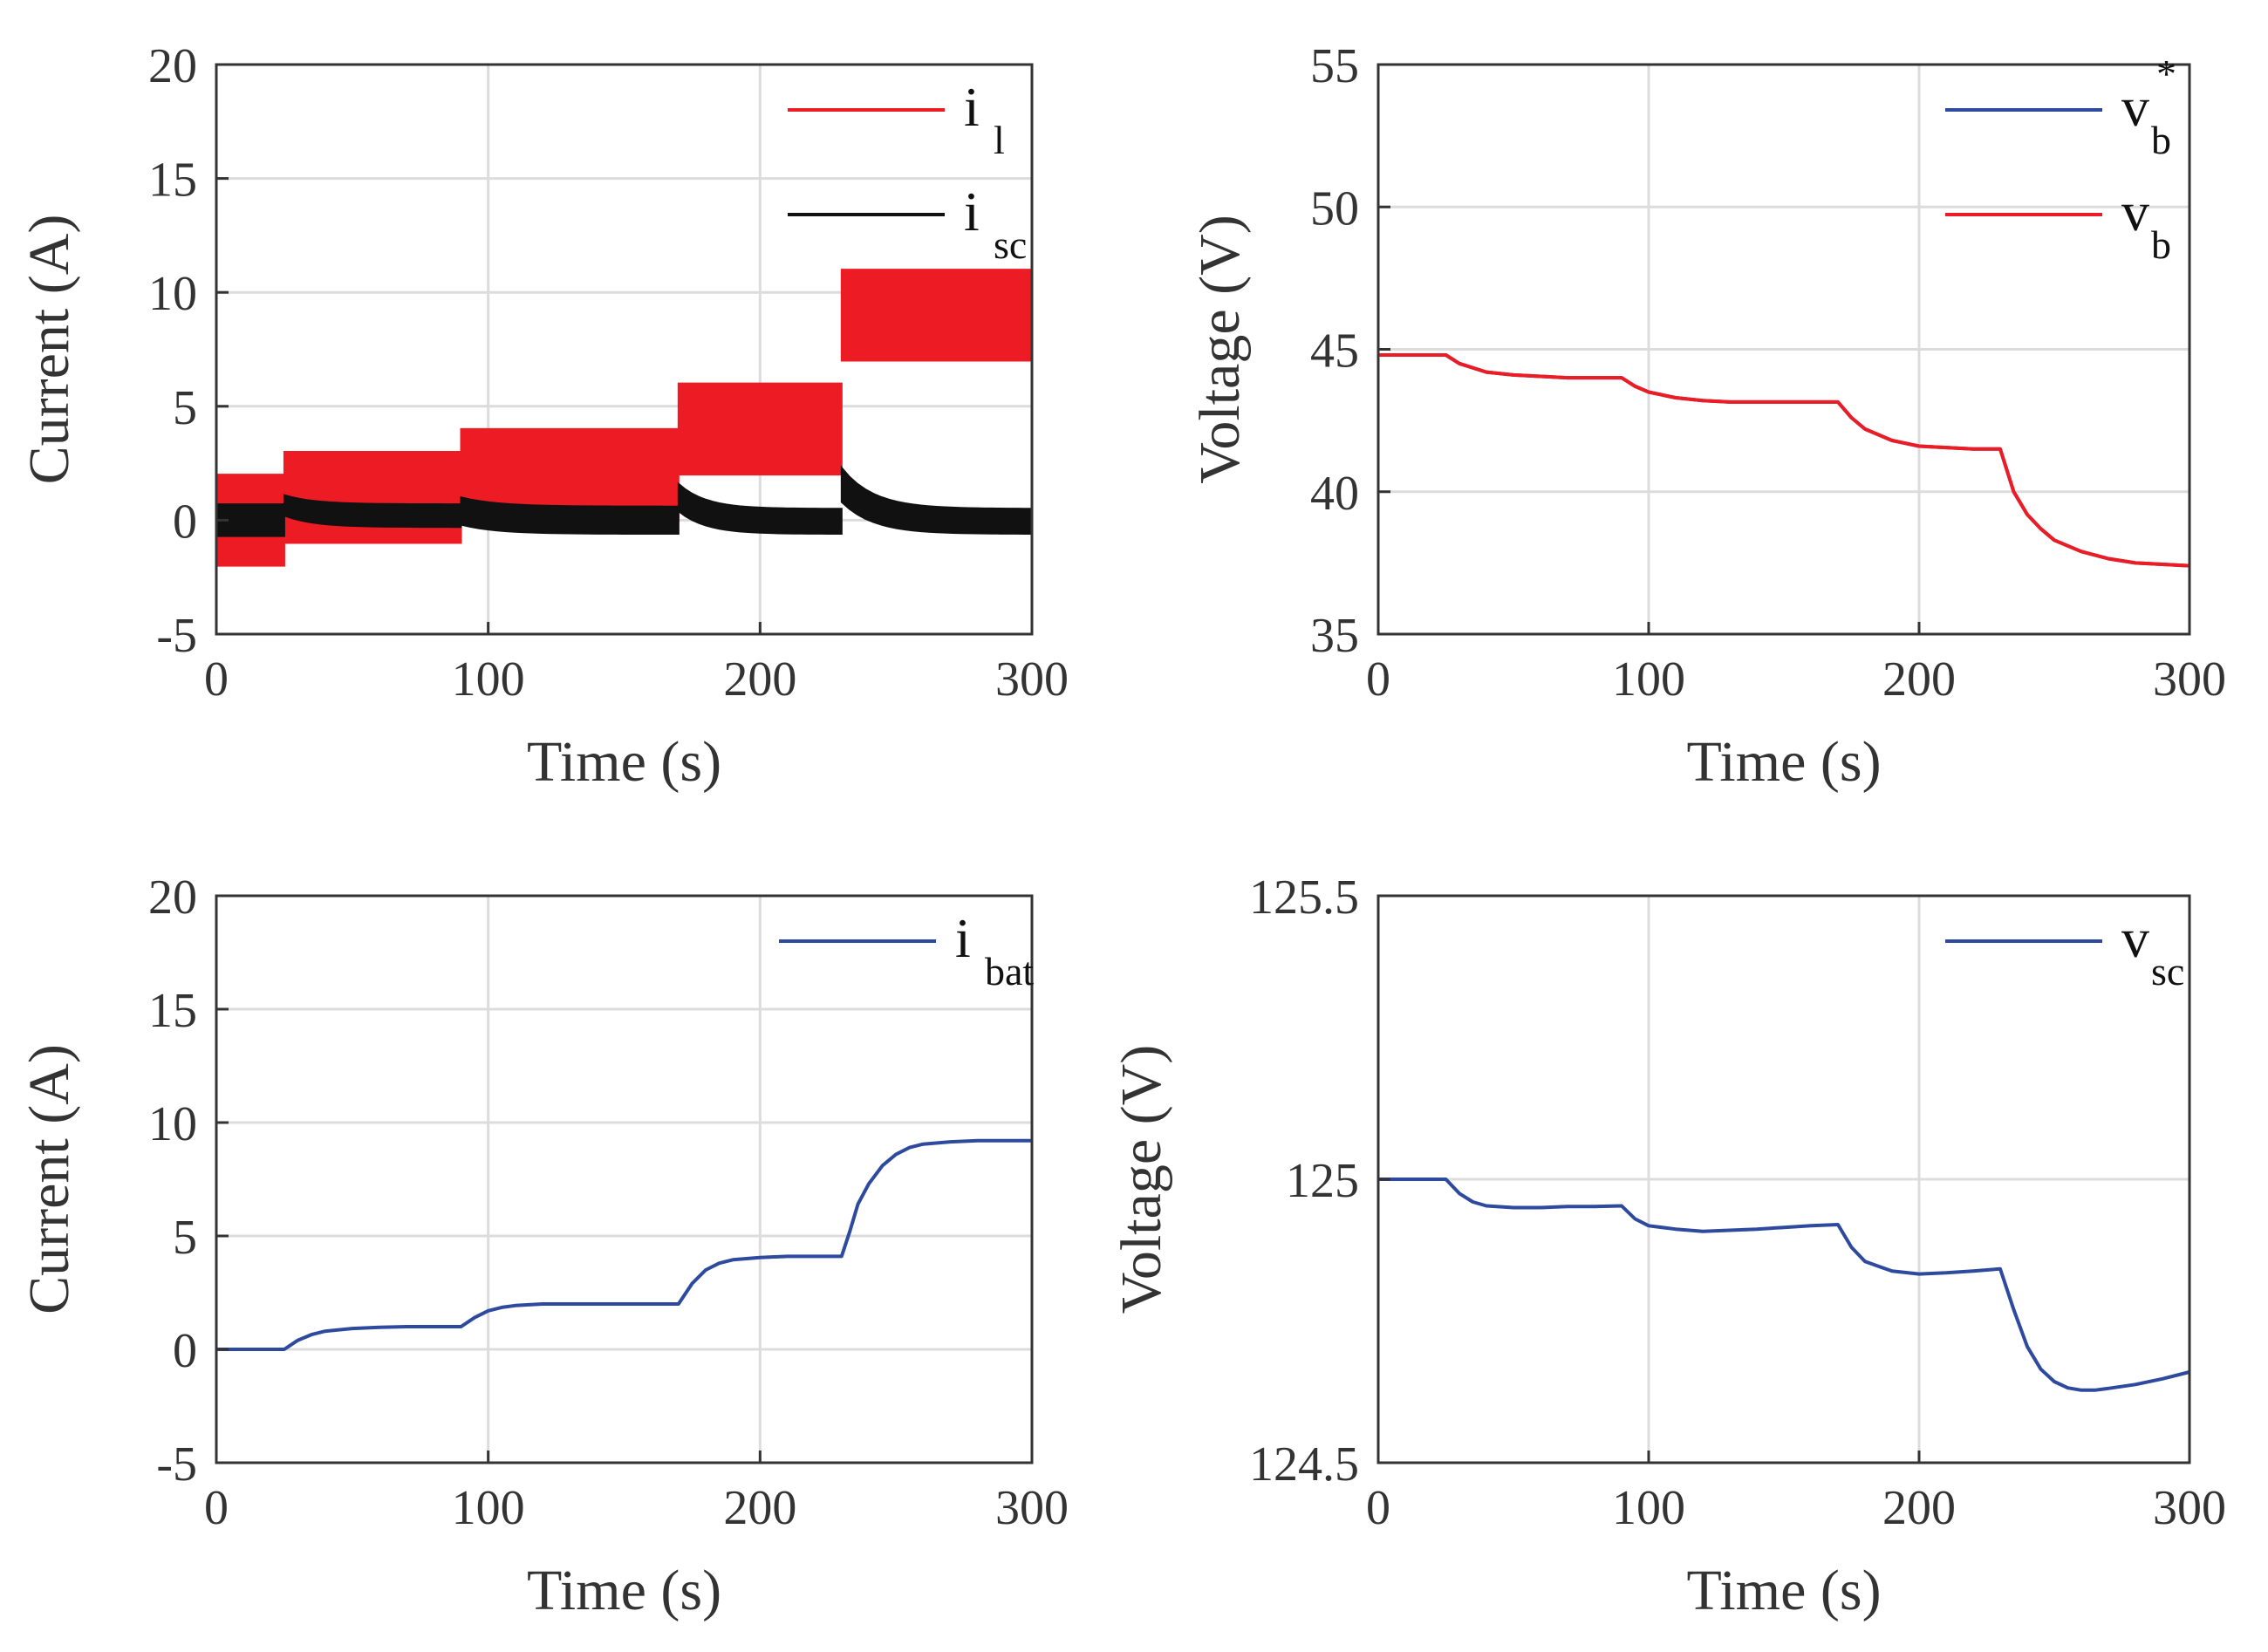 The width and height of the screenshot is (2268, 1652). What do you see at coordinates (1334, 351) in the screenshot?
I see `y-tick-label: 45` at bounding box center [1334, 351].